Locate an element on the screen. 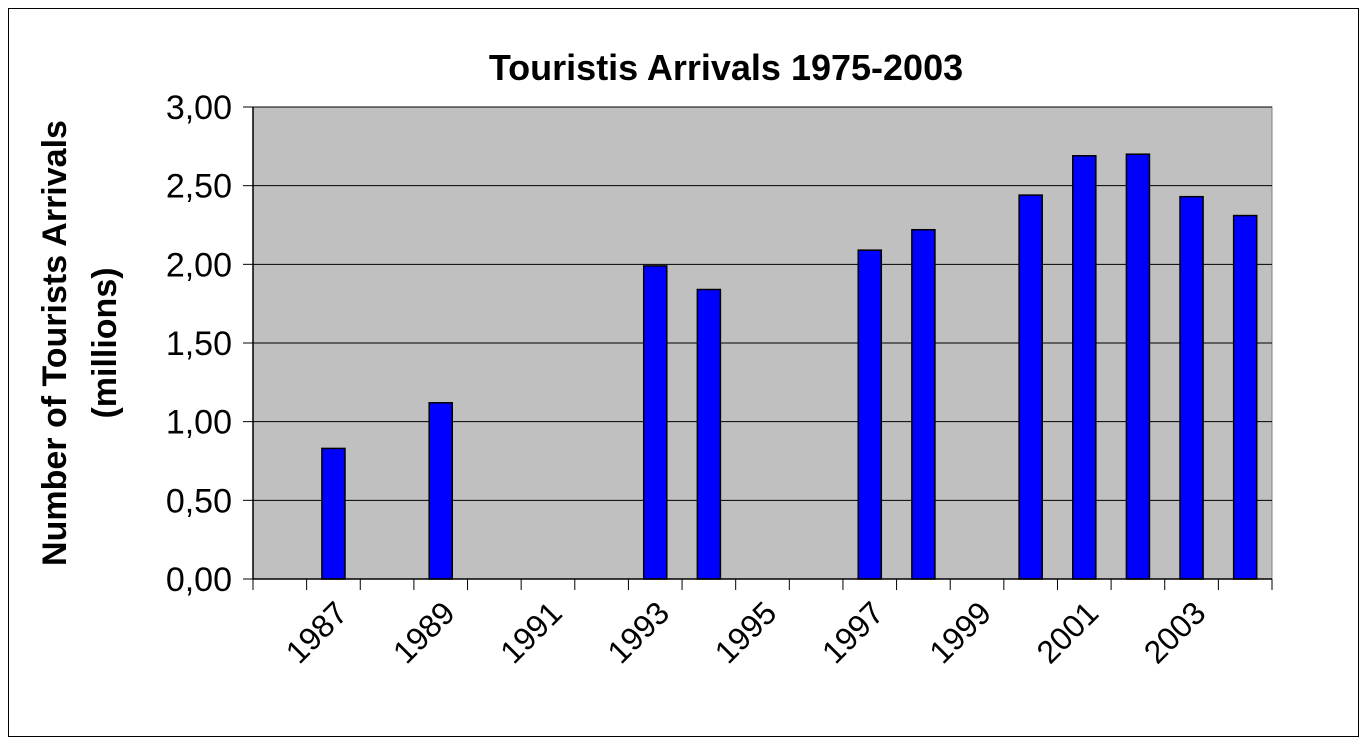 The width and height of the screenshot is (1367, 744). y-tick-label: 0,00 is located at coordinates (199, 580).